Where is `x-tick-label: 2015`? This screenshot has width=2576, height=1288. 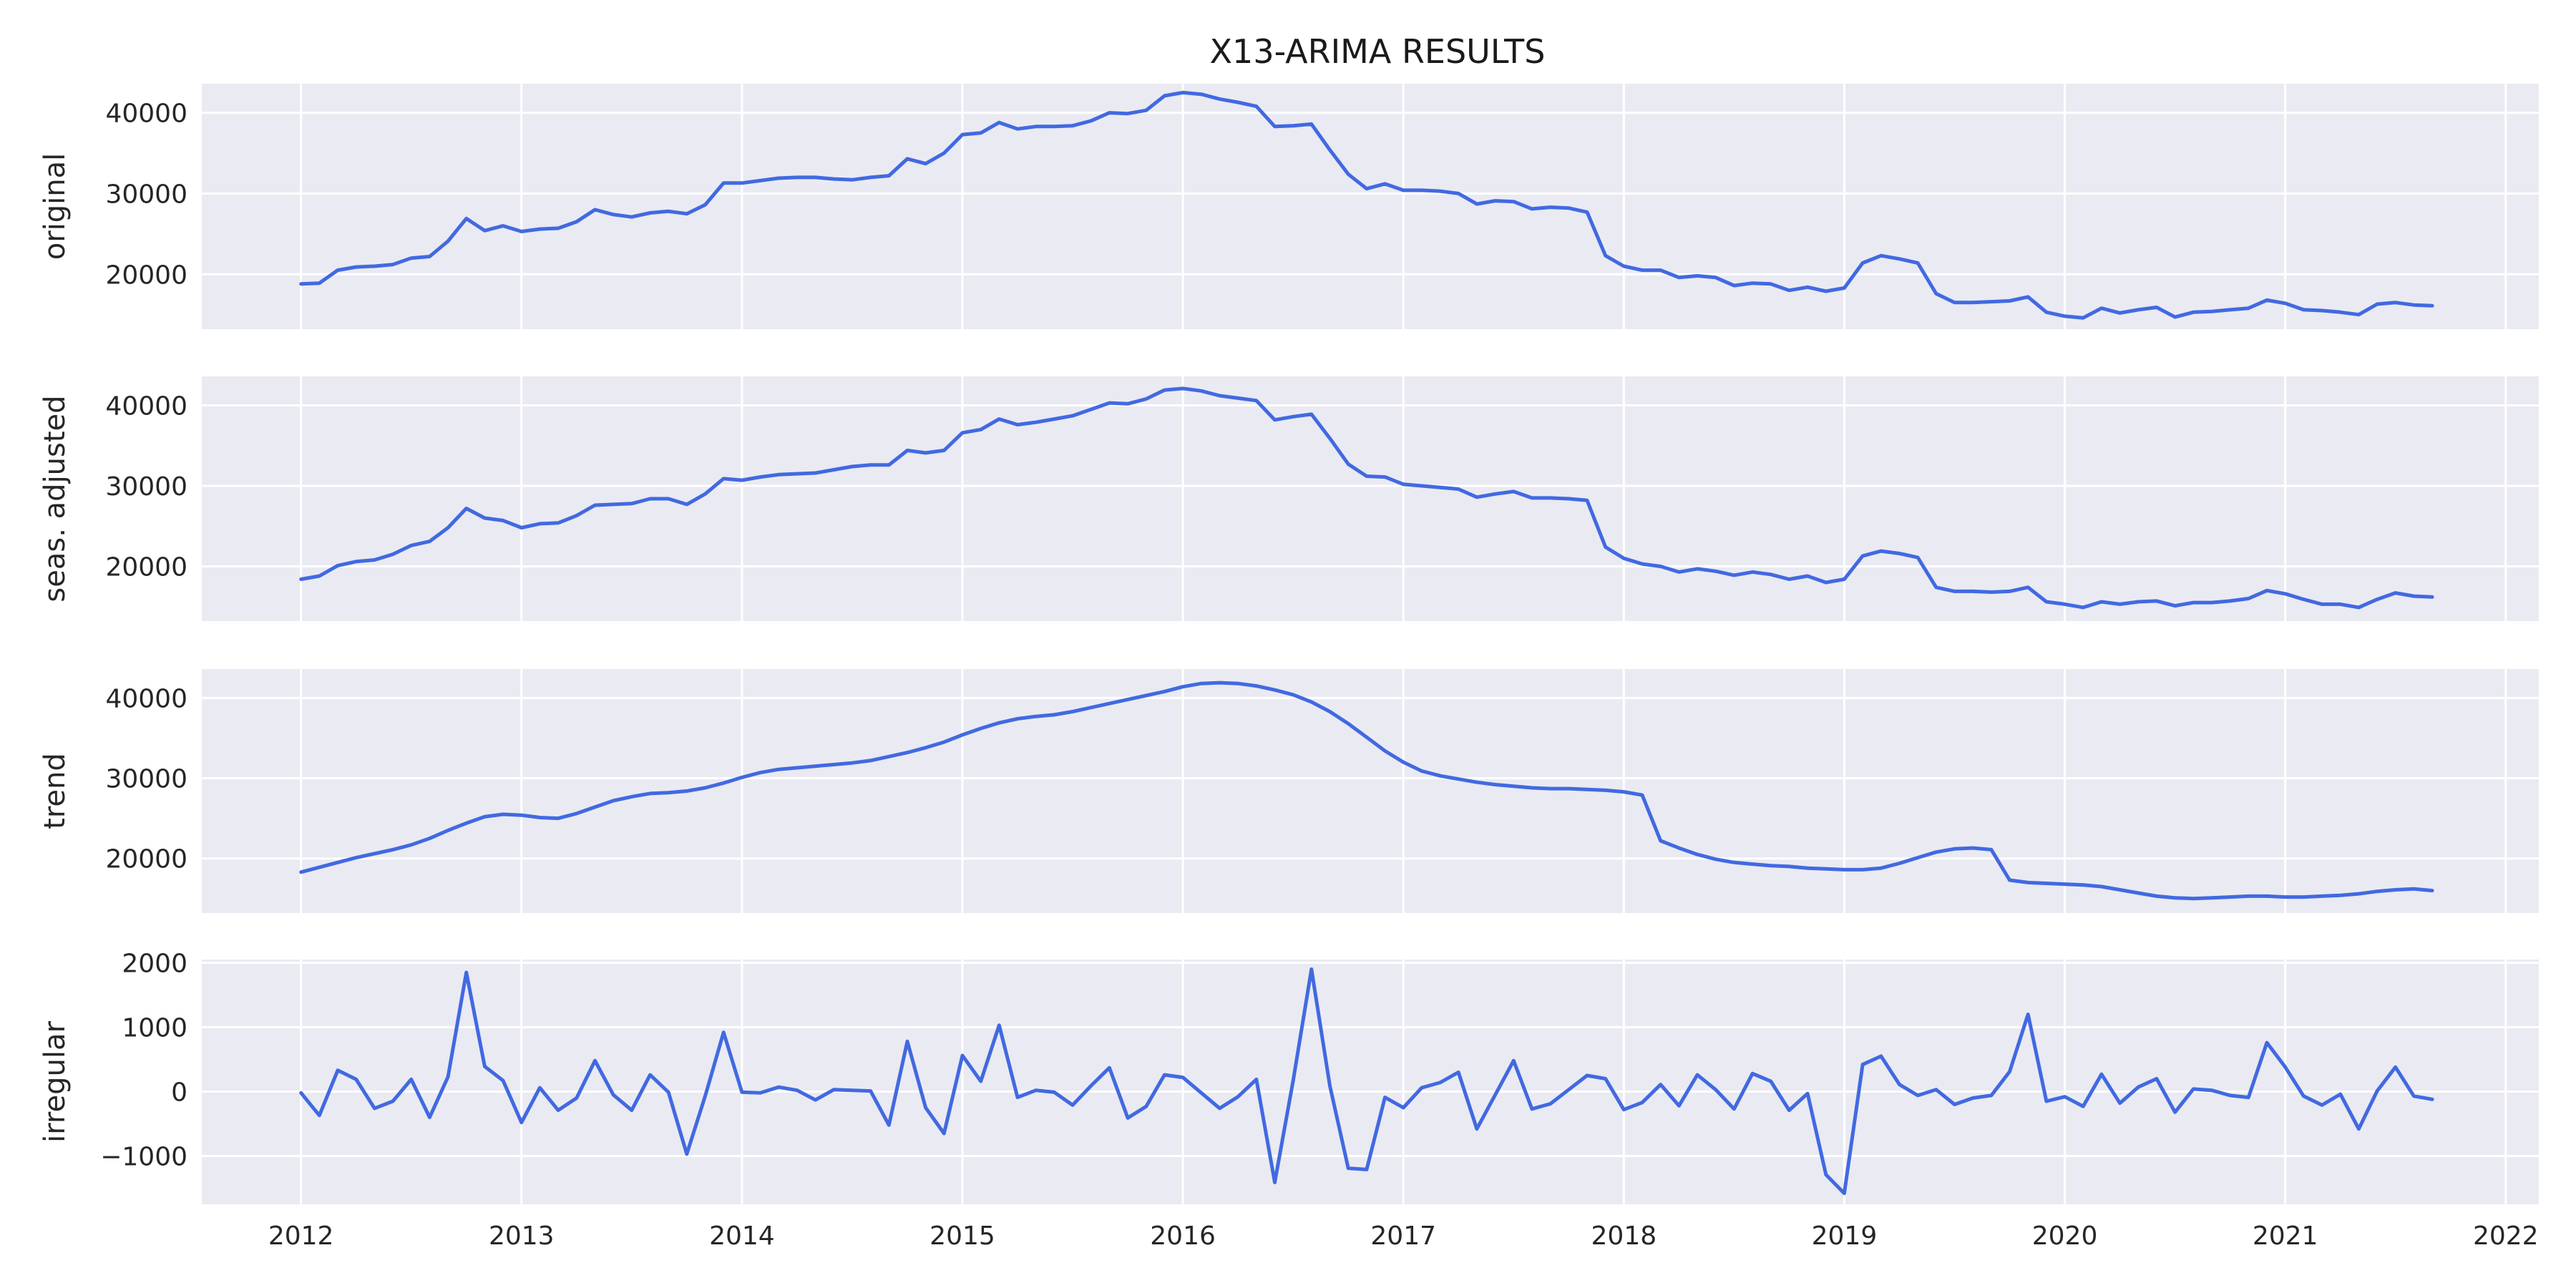 x-tick-label: 2015 is located at coordinates (962, 1236).